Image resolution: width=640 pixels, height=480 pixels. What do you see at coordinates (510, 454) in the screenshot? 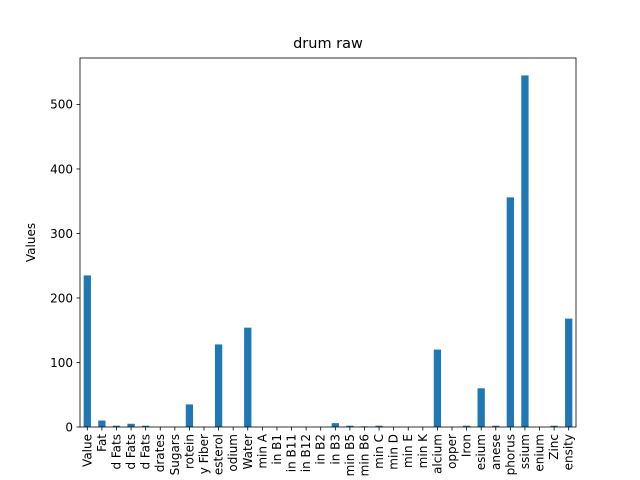
I see `x-tick-label: phorus` at bounding box center [510, 454].